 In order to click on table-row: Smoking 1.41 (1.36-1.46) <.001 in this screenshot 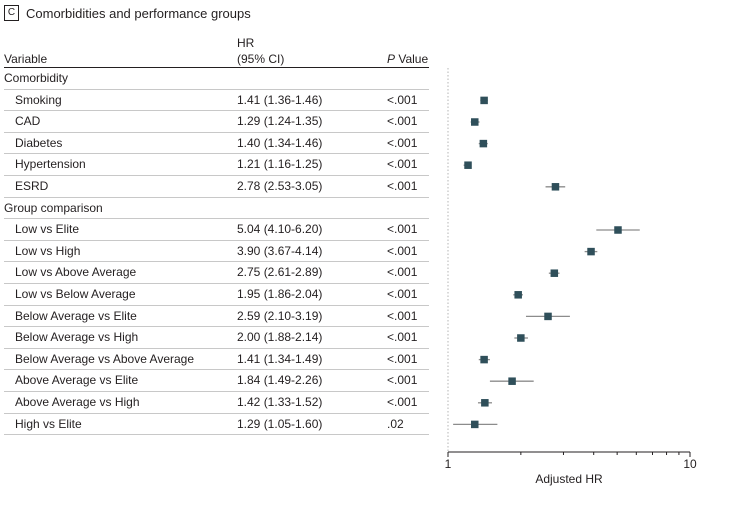, I will do `click(216, 101)`.